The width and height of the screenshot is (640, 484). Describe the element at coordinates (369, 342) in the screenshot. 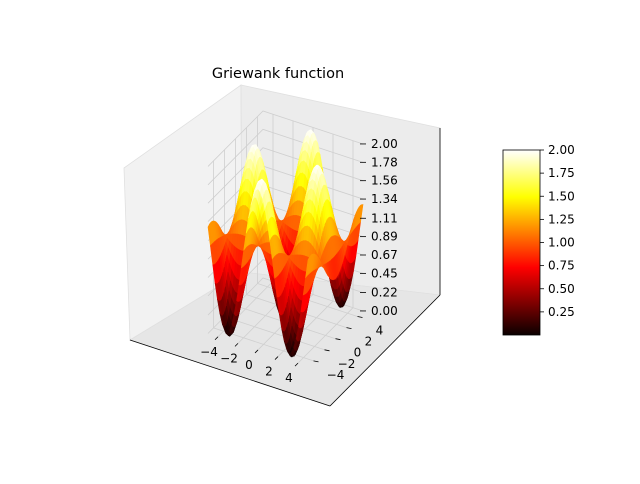

I see `y-tick-label: 2` at that location.